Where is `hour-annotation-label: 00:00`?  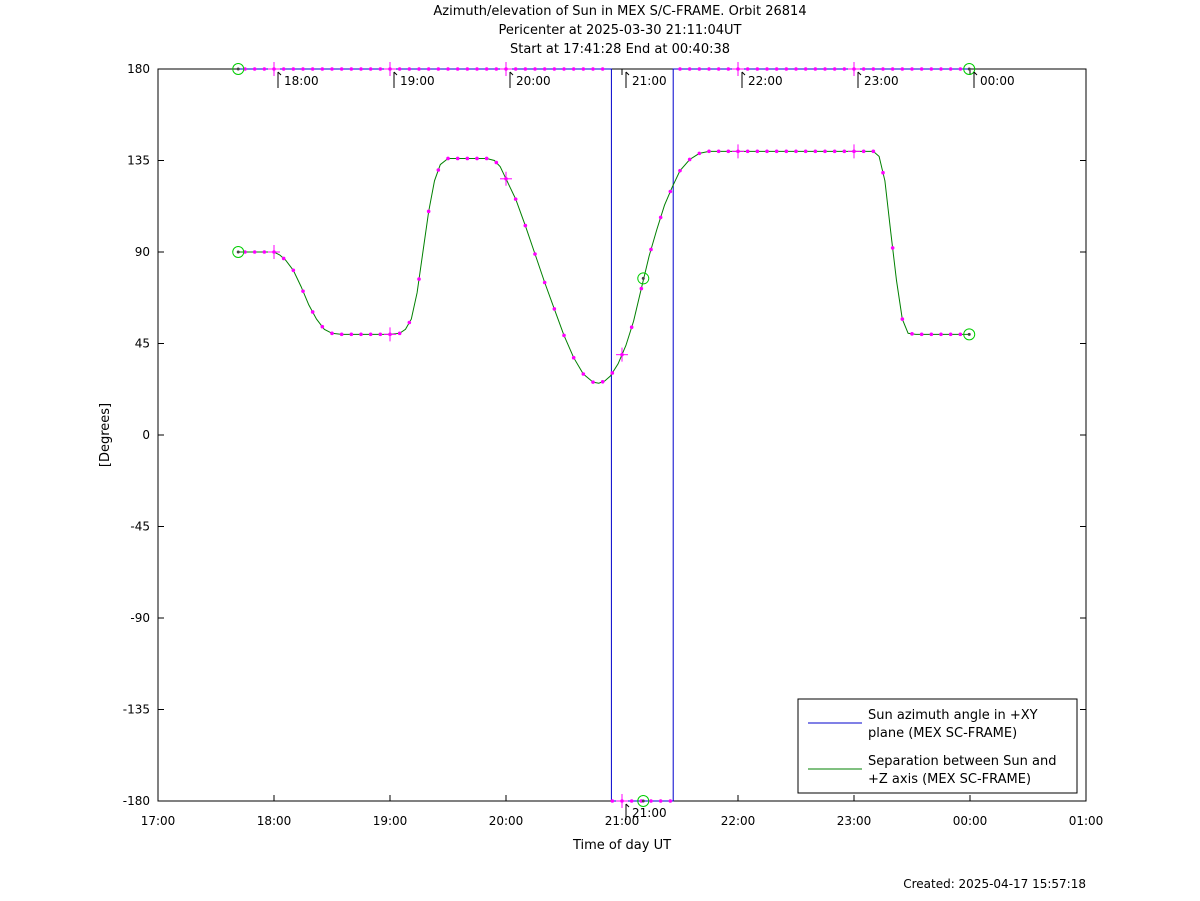 hour-annotation-label: 00:00 is located at coordinates (997, 81).